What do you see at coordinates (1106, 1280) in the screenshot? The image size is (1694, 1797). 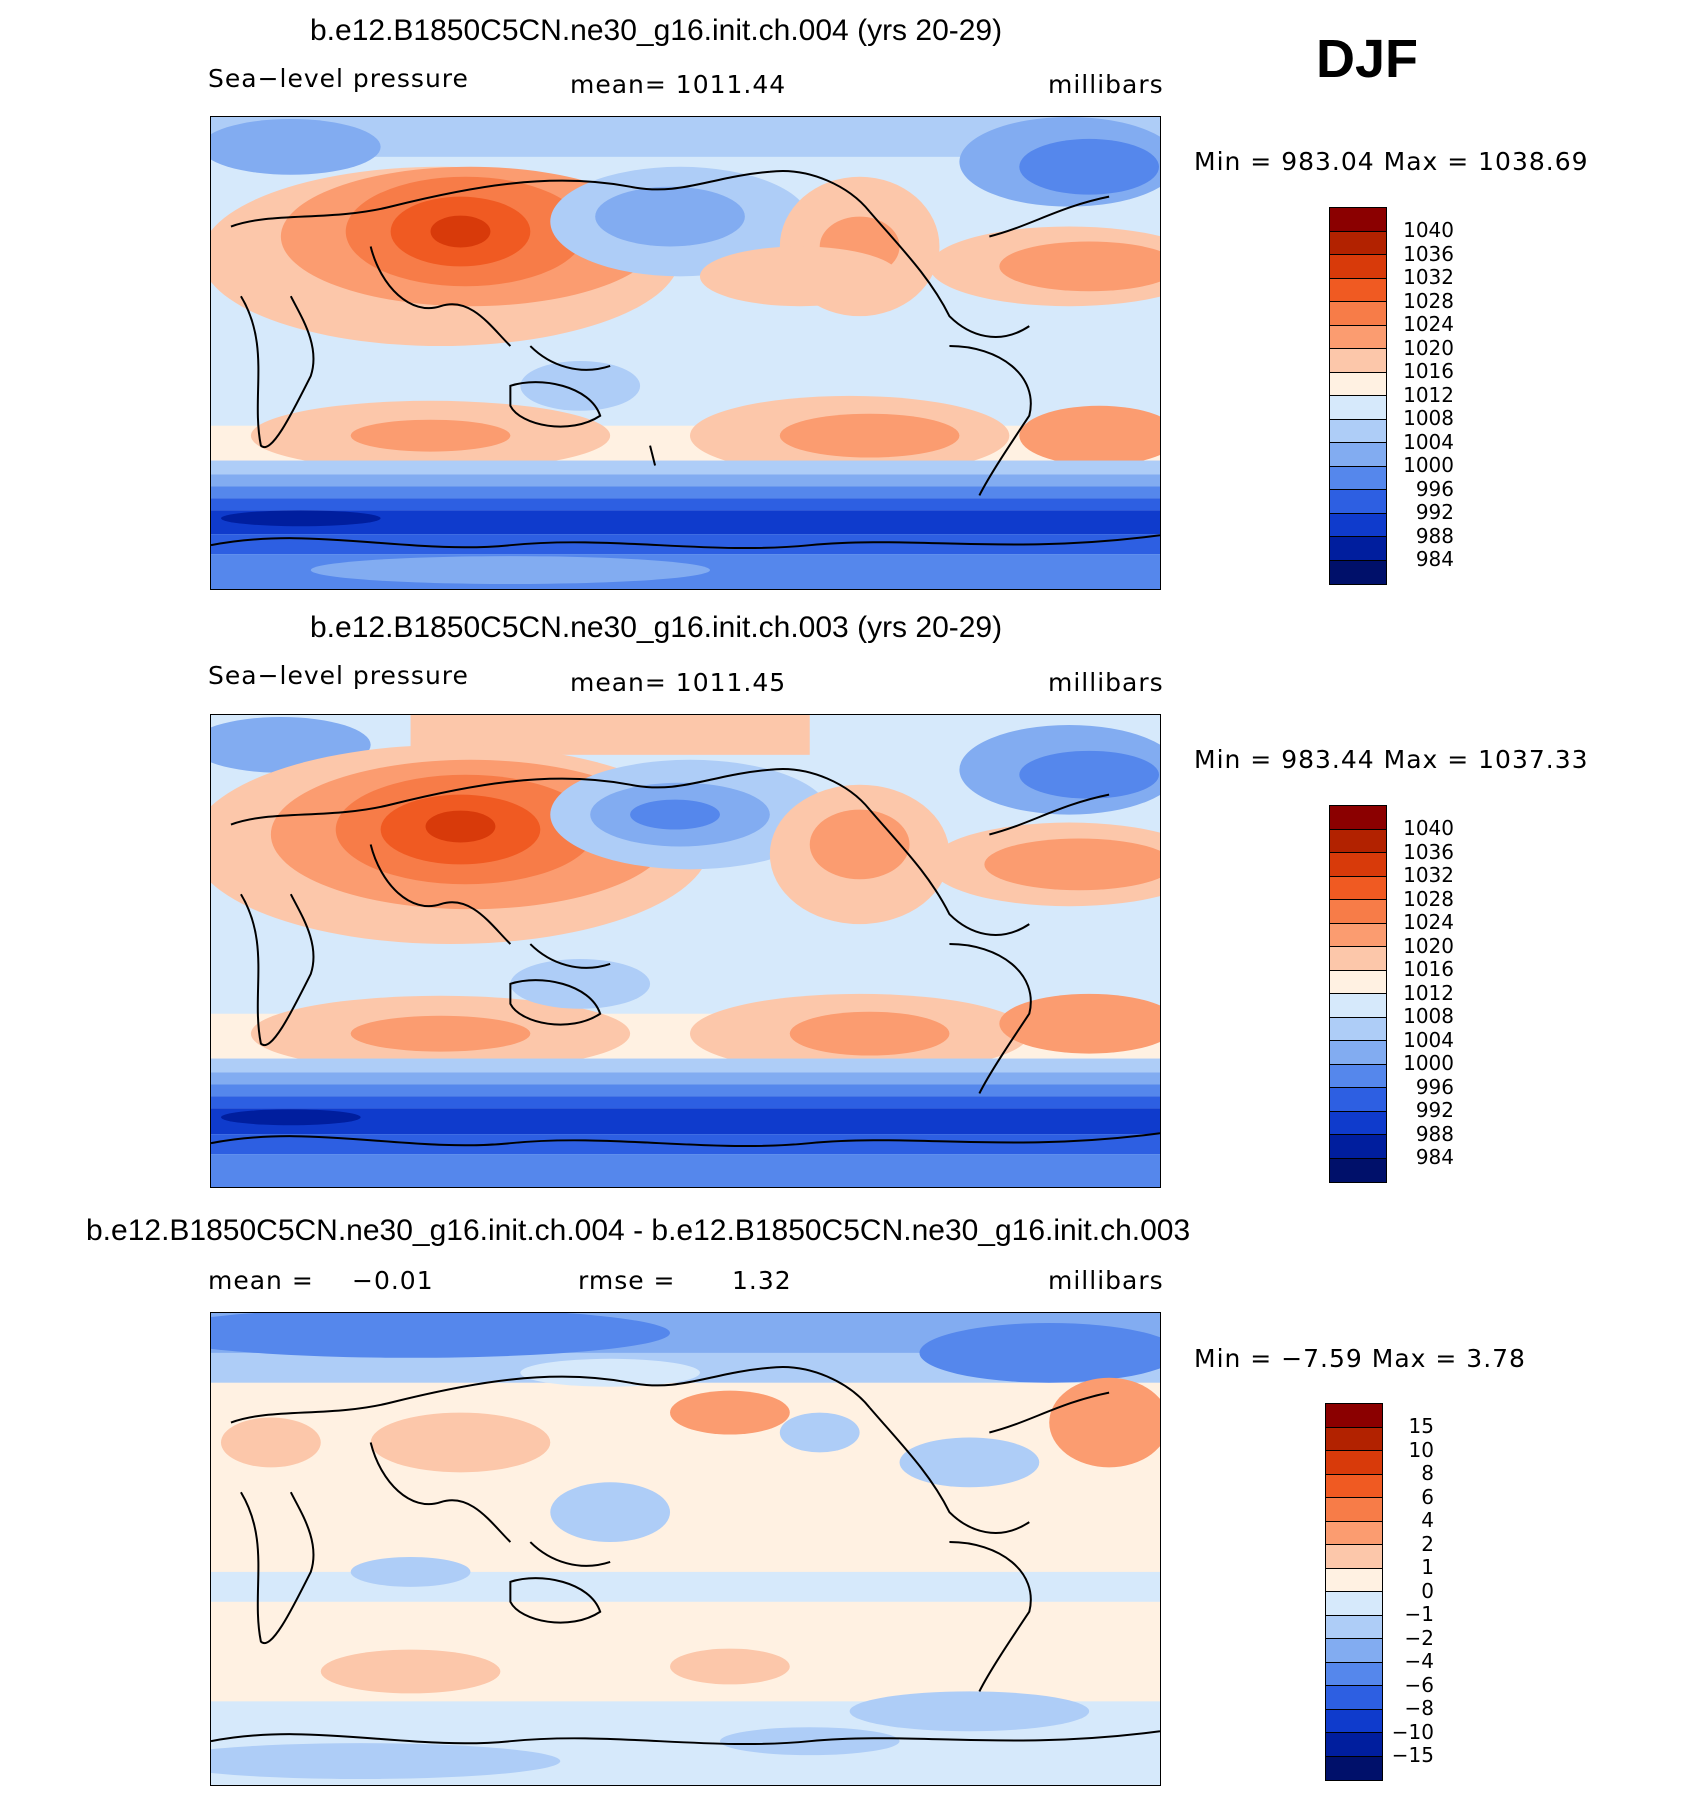 I see `panel-3-units: millibars` at bounding box center [1106, 1280].